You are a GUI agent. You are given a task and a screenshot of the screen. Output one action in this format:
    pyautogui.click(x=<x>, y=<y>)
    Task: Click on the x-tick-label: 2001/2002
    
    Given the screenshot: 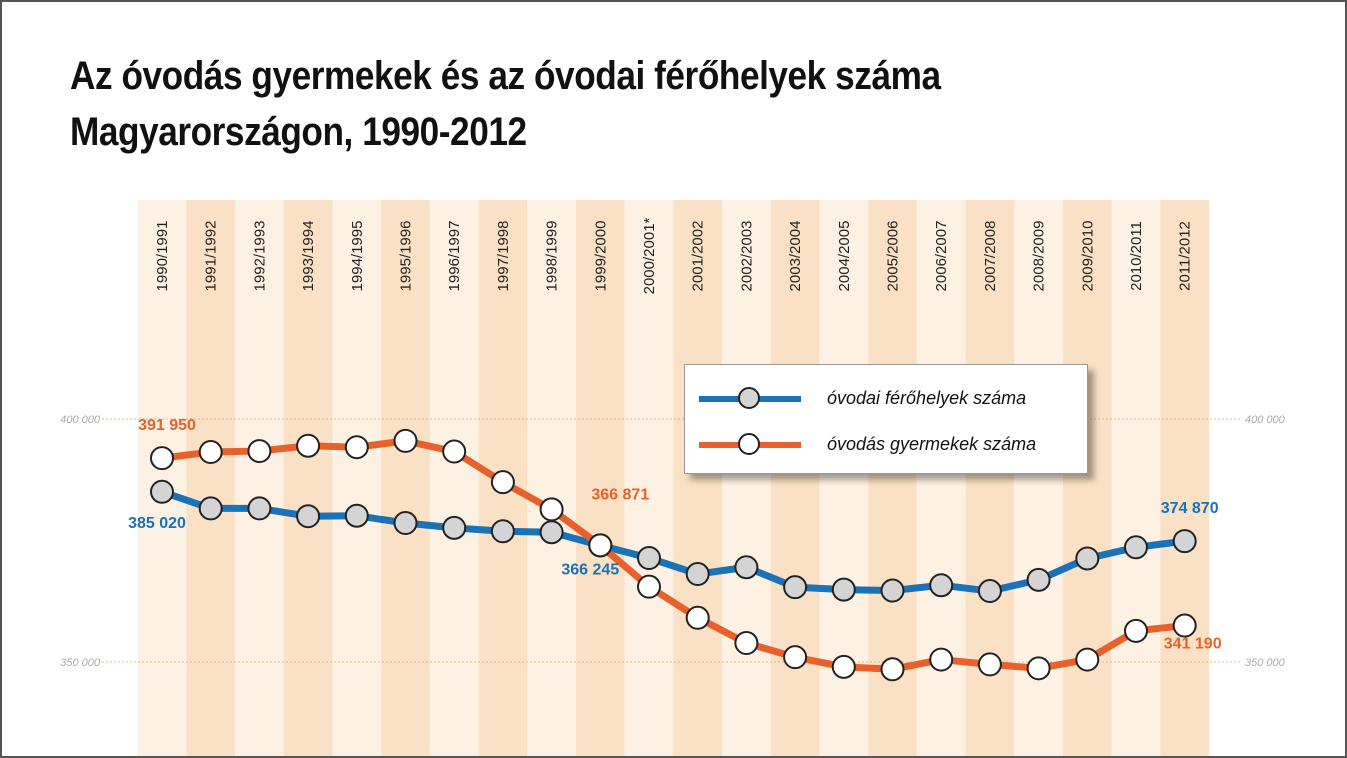 What is the action you would take?
    pyautogui.click(x=698, y=256)
    